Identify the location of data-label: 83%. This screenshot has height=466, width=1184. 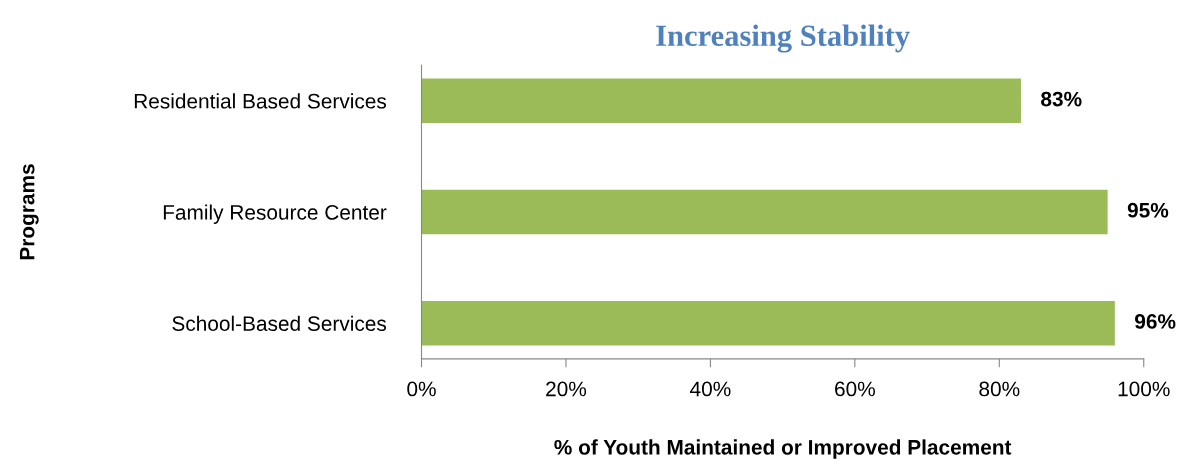
(1061, 99).